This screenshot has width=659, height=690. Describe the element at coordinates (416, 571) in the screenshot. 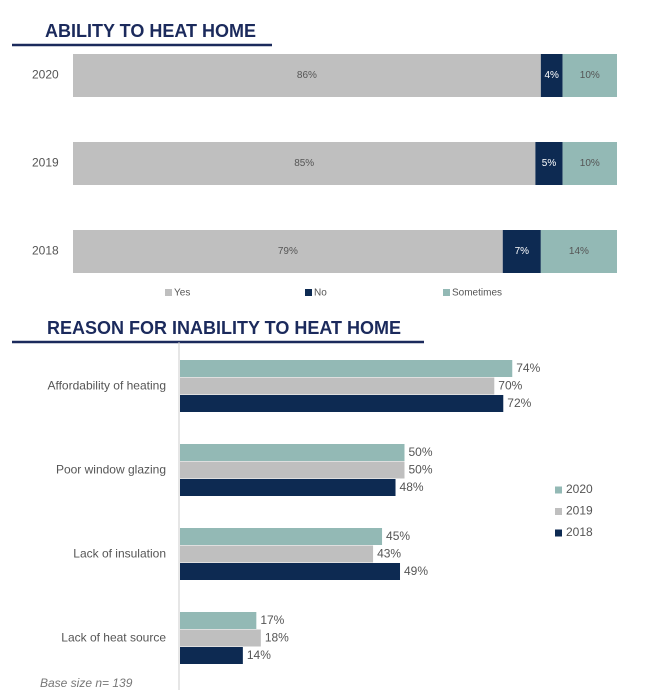

I see `data-label: 49%` at that location.